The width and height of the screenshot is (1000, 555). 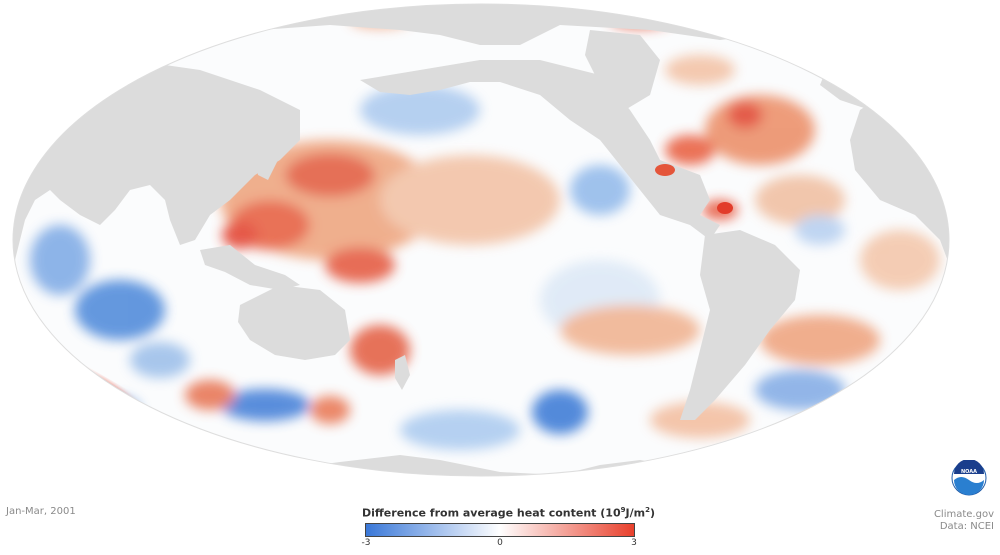 I want to click on credits: Climate.gov Data: NCEI, so click(x=964, y=521).